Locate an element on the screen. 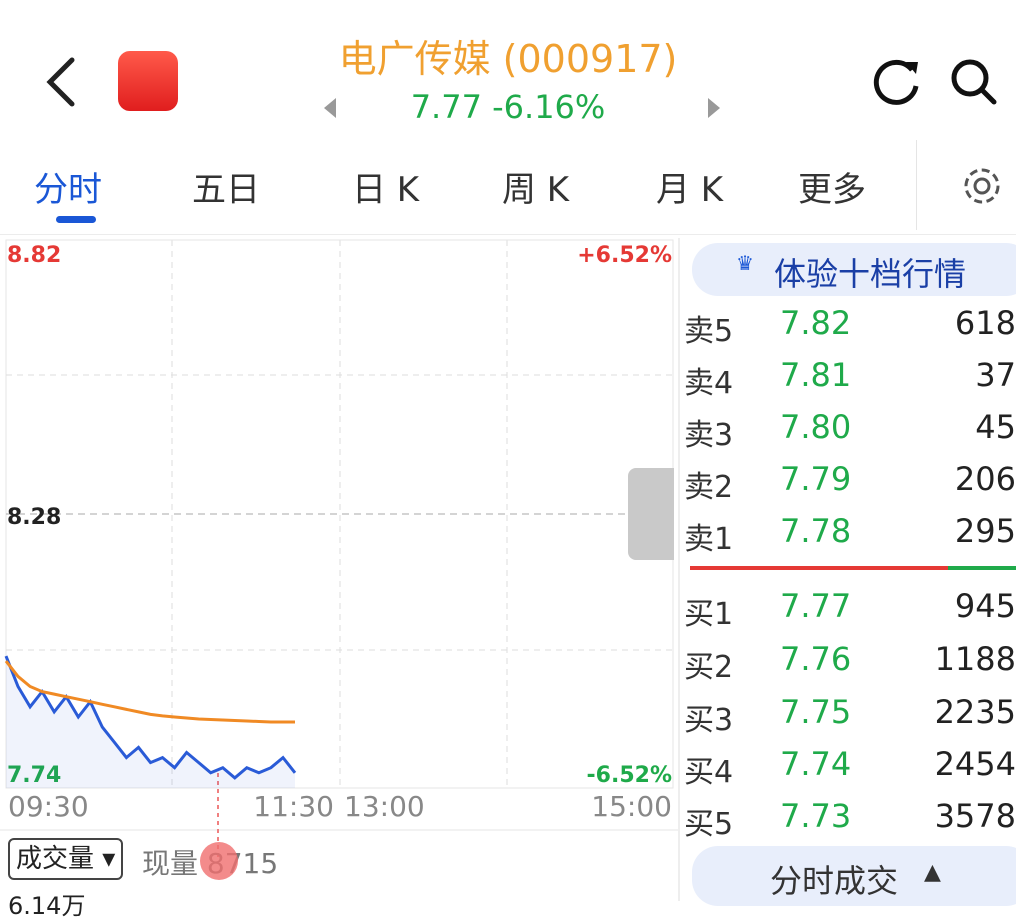  level-label: 买4 is located at coordinates (709, 772).